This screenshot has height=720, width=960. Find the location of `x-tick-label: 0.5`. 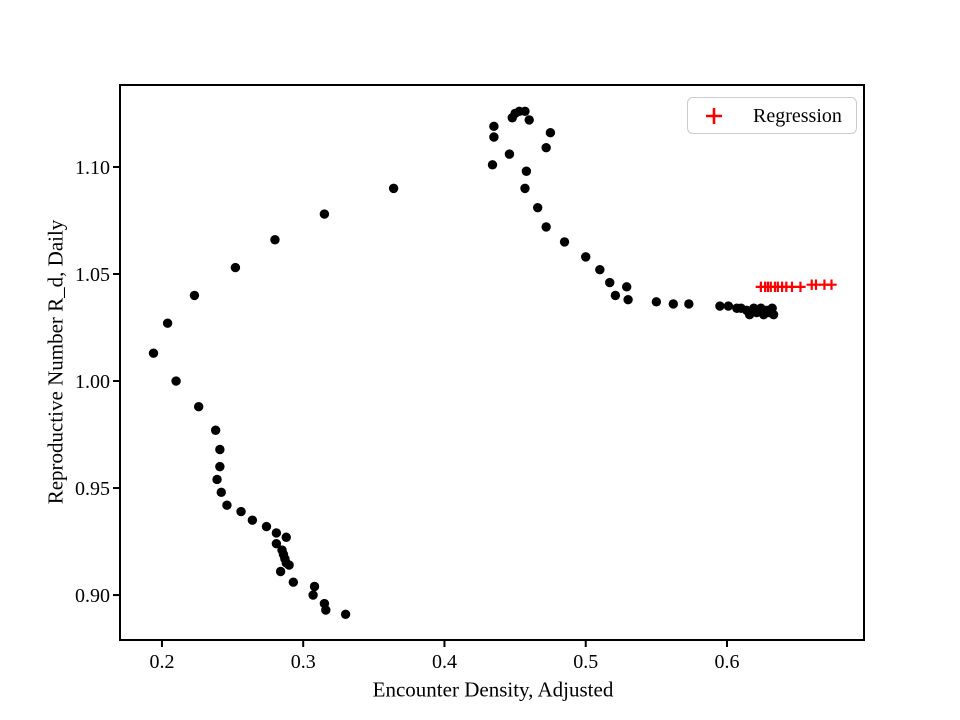

x-tick-label: 0.5 is located at coordinates (585, 662).